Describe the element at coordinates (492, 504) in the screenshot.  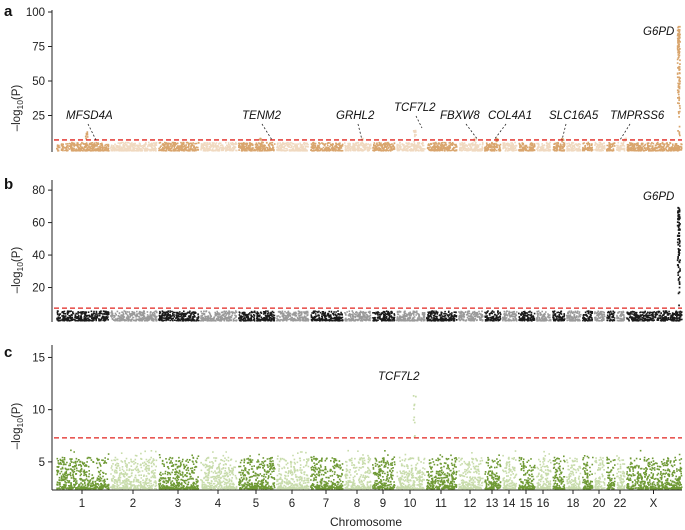
I see `x-tick-label: 13` at that location.